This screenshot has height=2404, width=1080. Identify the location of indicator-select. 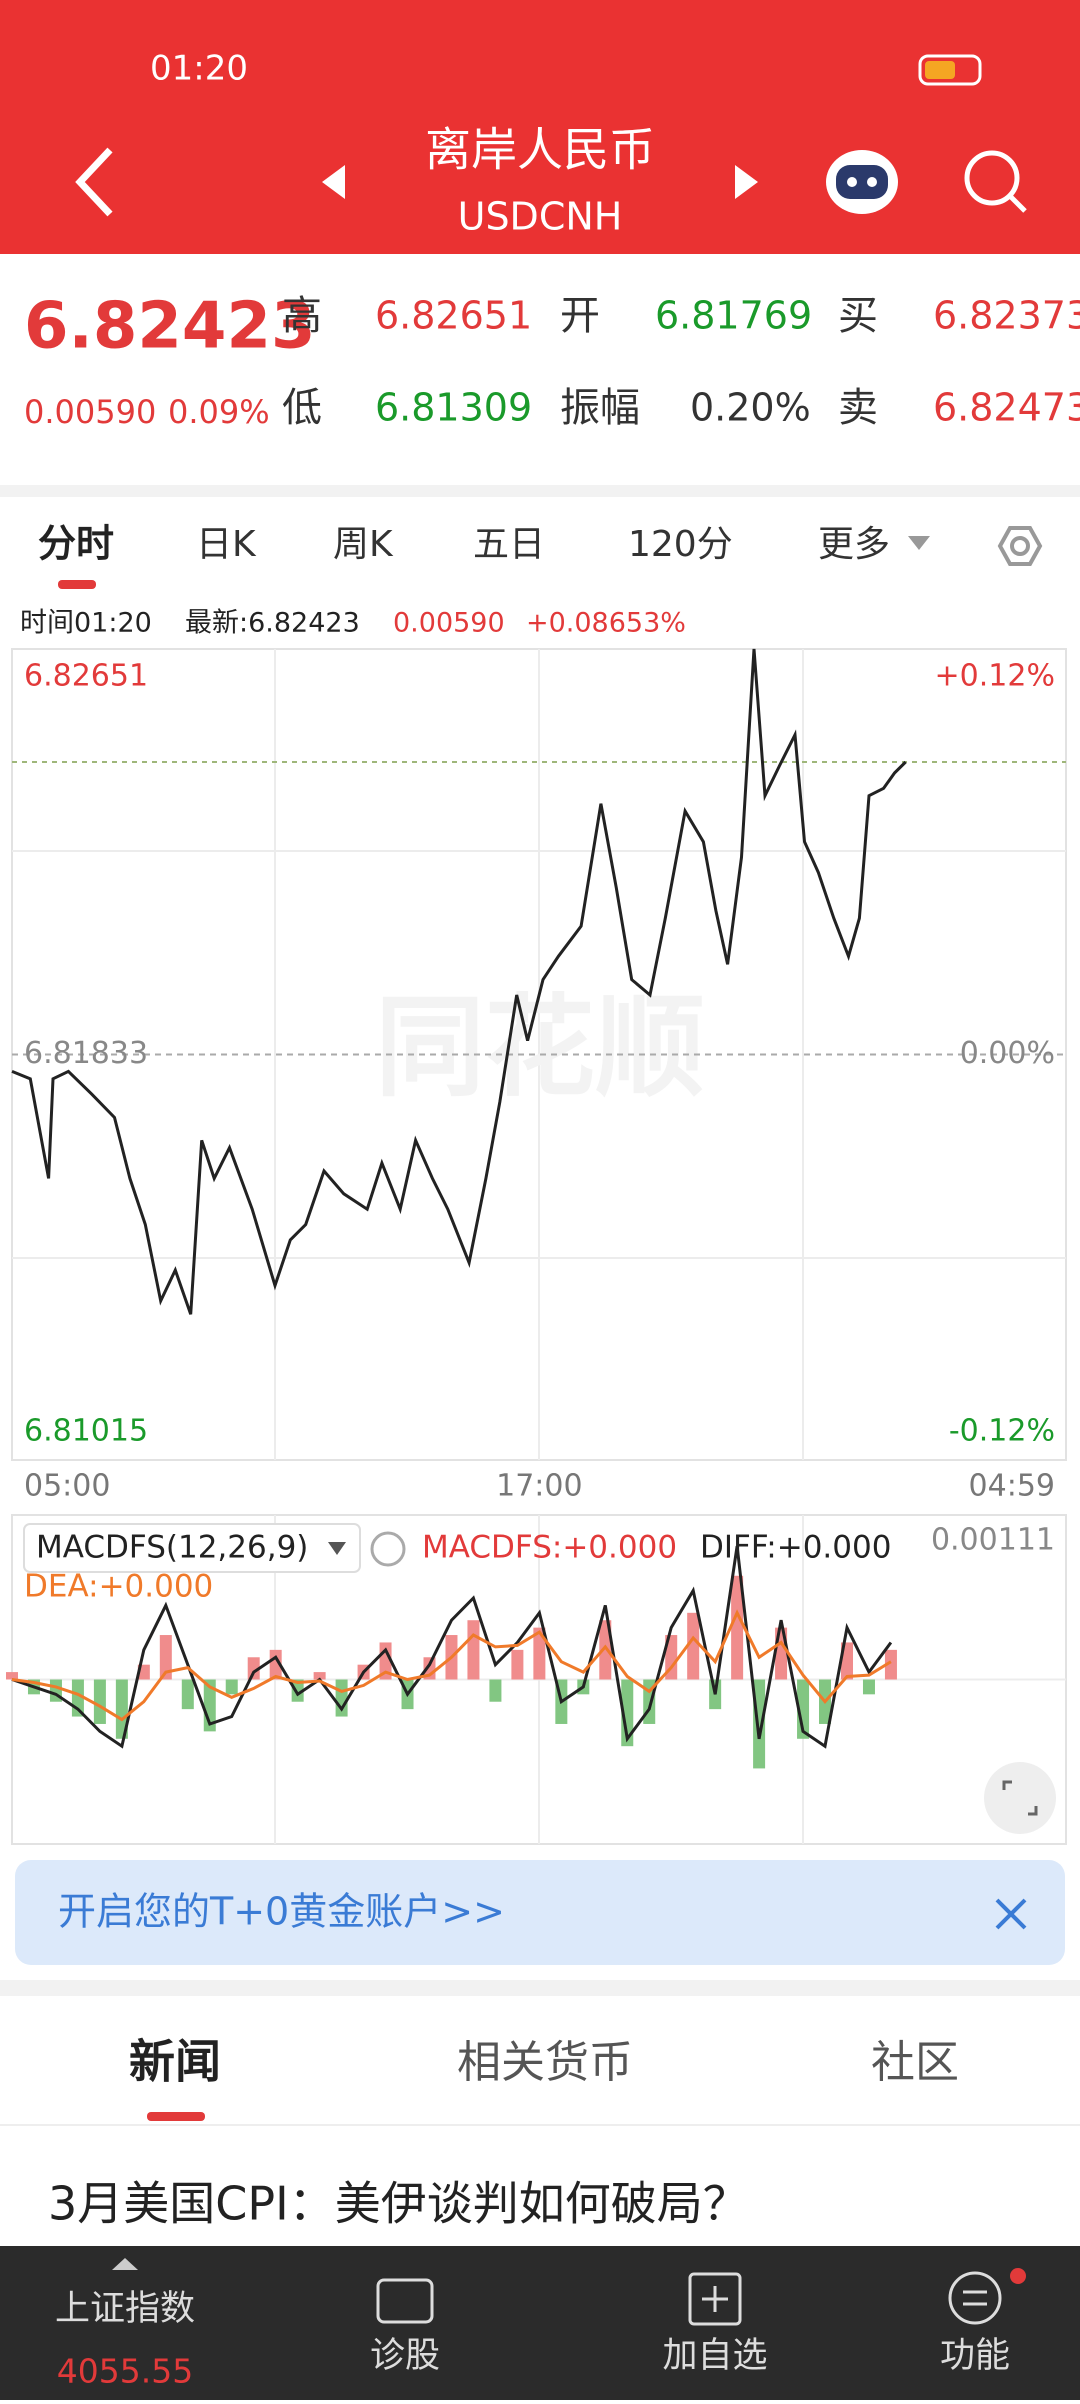
(192, 1548).